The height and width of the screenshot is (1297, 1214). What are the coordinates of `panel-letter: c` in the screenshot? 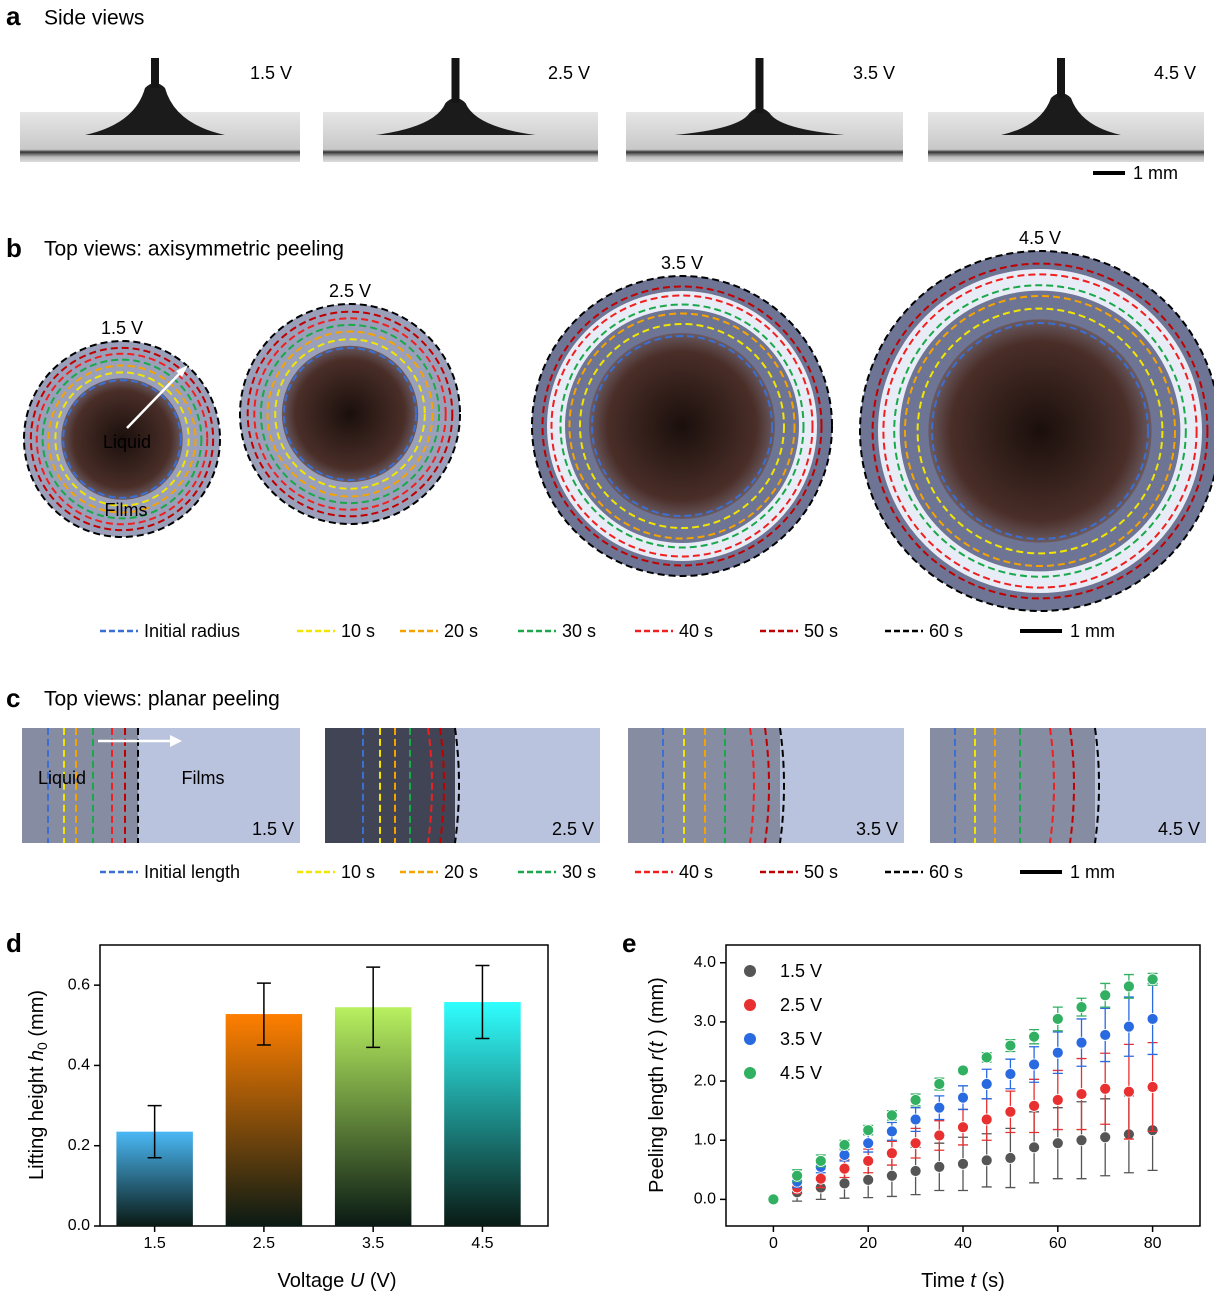 It's located at (13, 698).